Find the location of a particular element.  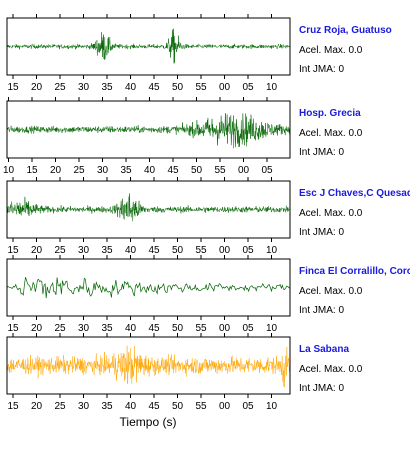

x-ticks-5: 15 20 25 30 35 40 45 50 55 00 05 10 is located at coordinates (142, 372).